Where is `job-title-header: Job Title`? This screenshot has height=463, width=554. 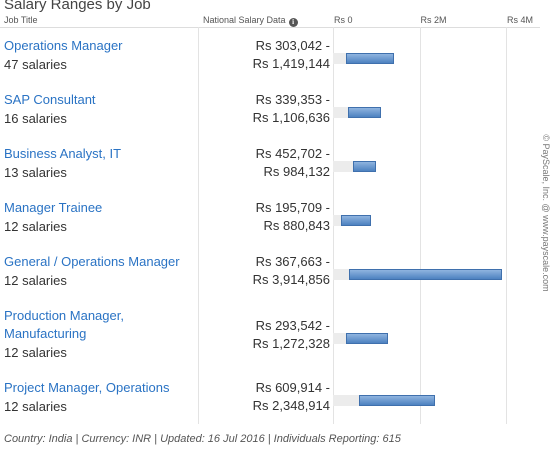 job-title-header: Job Title is located at coordinates (21, 20).